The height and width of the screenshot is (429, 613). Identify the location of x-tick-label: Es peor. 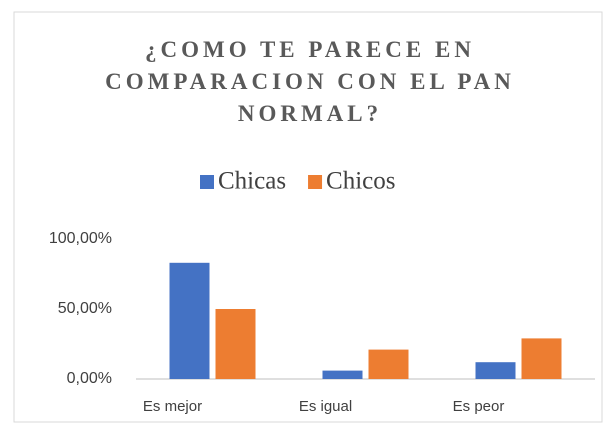
(479, 406).